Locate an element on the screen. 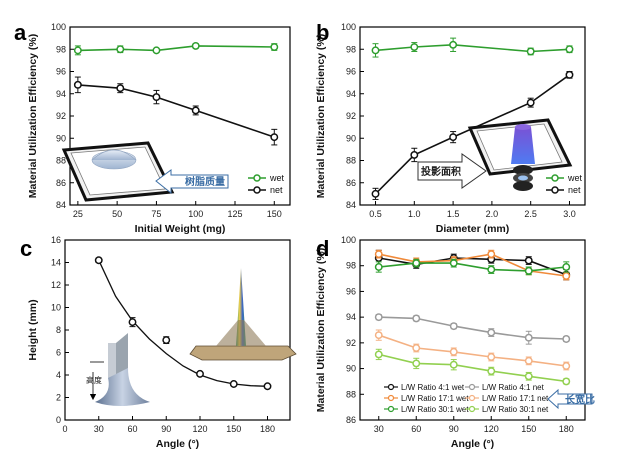  x-tick-label: 1.5 is located at coordinates (453, 214).